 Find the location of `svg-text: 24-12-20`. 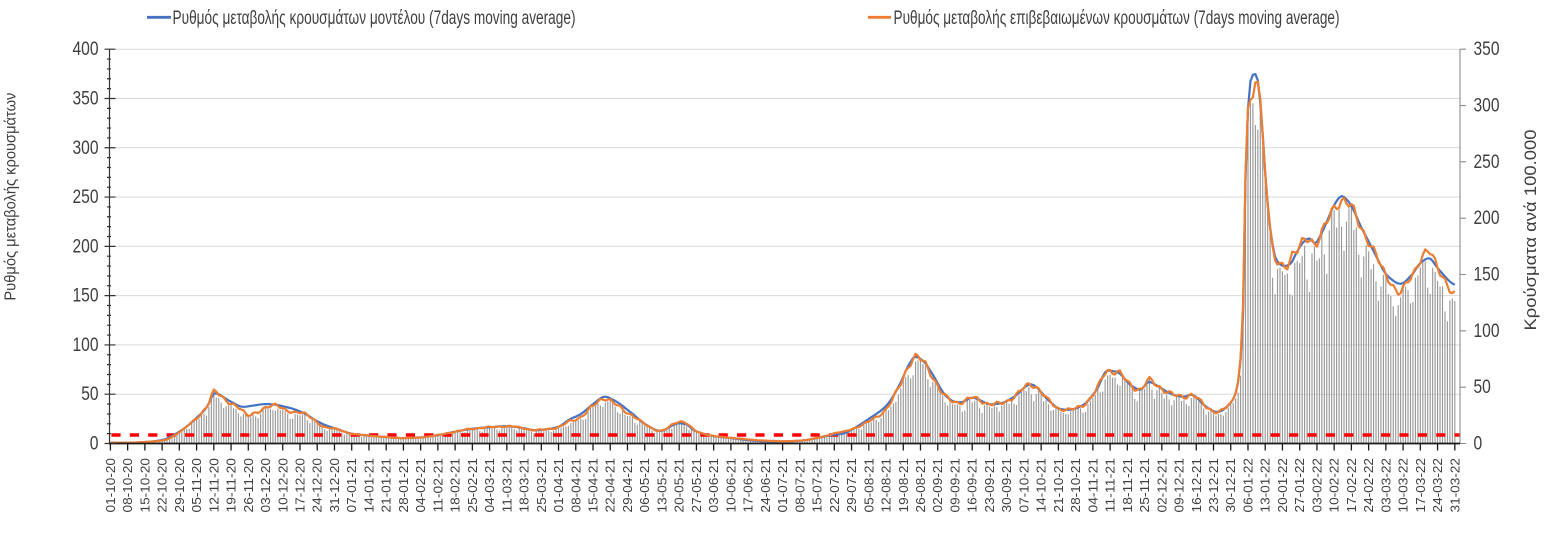

svg-text: 24-12-20 is located at coordinates (317, 485).